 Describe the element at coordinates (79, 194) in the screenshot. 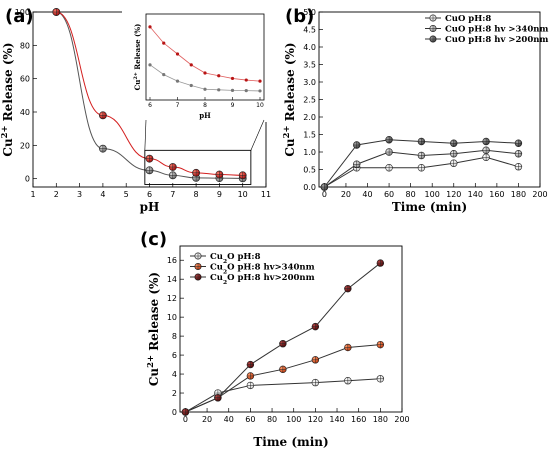

I see `x-tick-label: 3` at that location.